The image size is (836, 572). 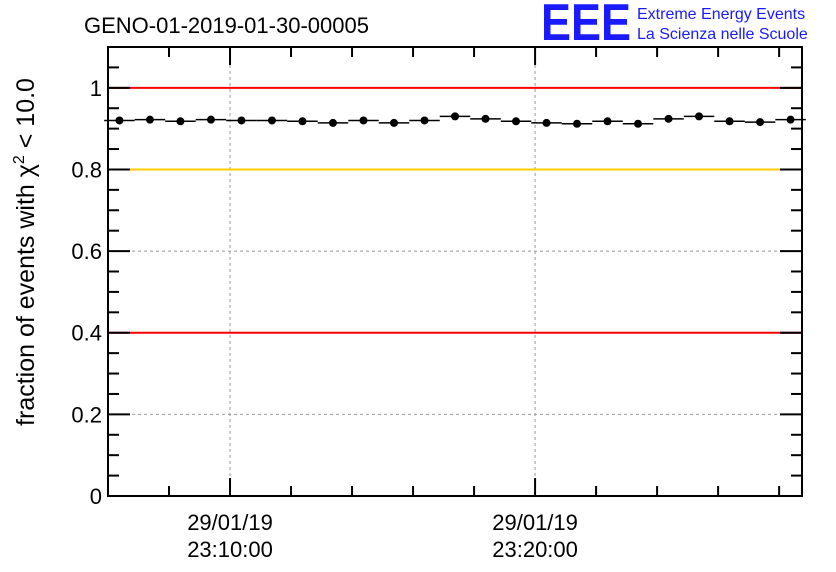 I want to click on y-axis-label-tail: < 10.0, so click(x=26, y=116).